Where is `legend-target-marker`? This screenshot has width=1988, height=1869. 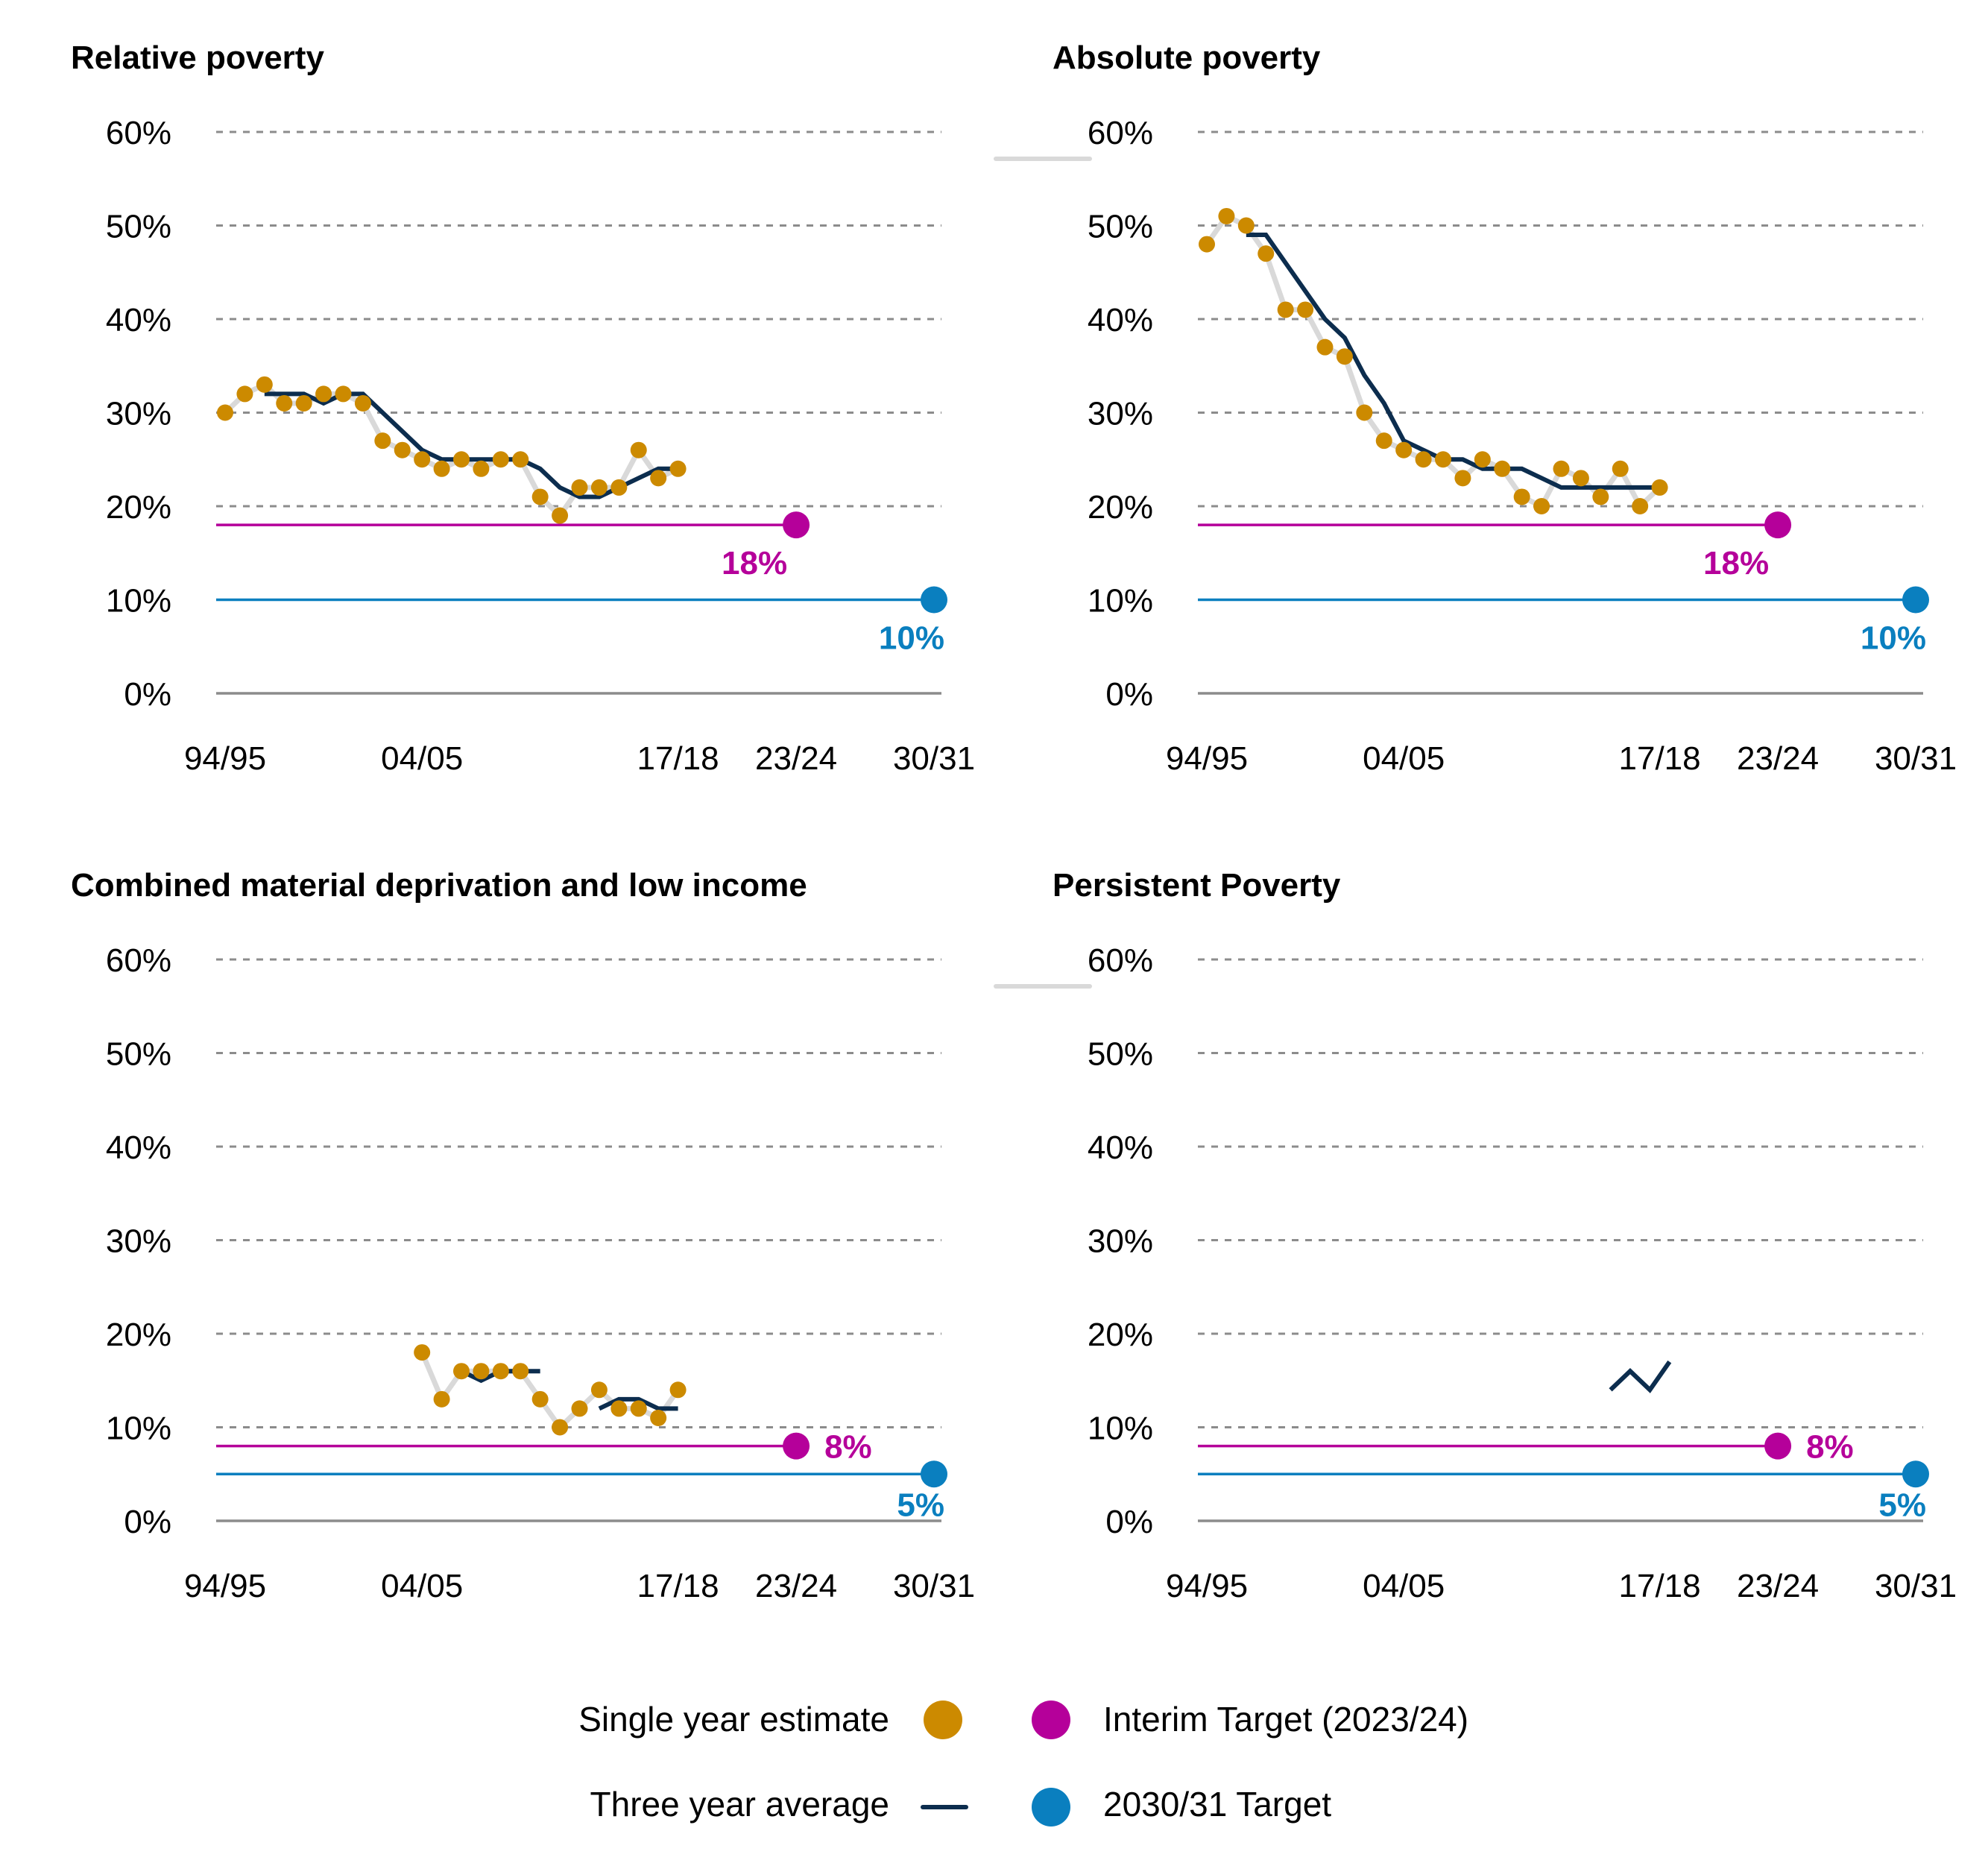
legend-target-marker is located at coordinates (1051, 1807).